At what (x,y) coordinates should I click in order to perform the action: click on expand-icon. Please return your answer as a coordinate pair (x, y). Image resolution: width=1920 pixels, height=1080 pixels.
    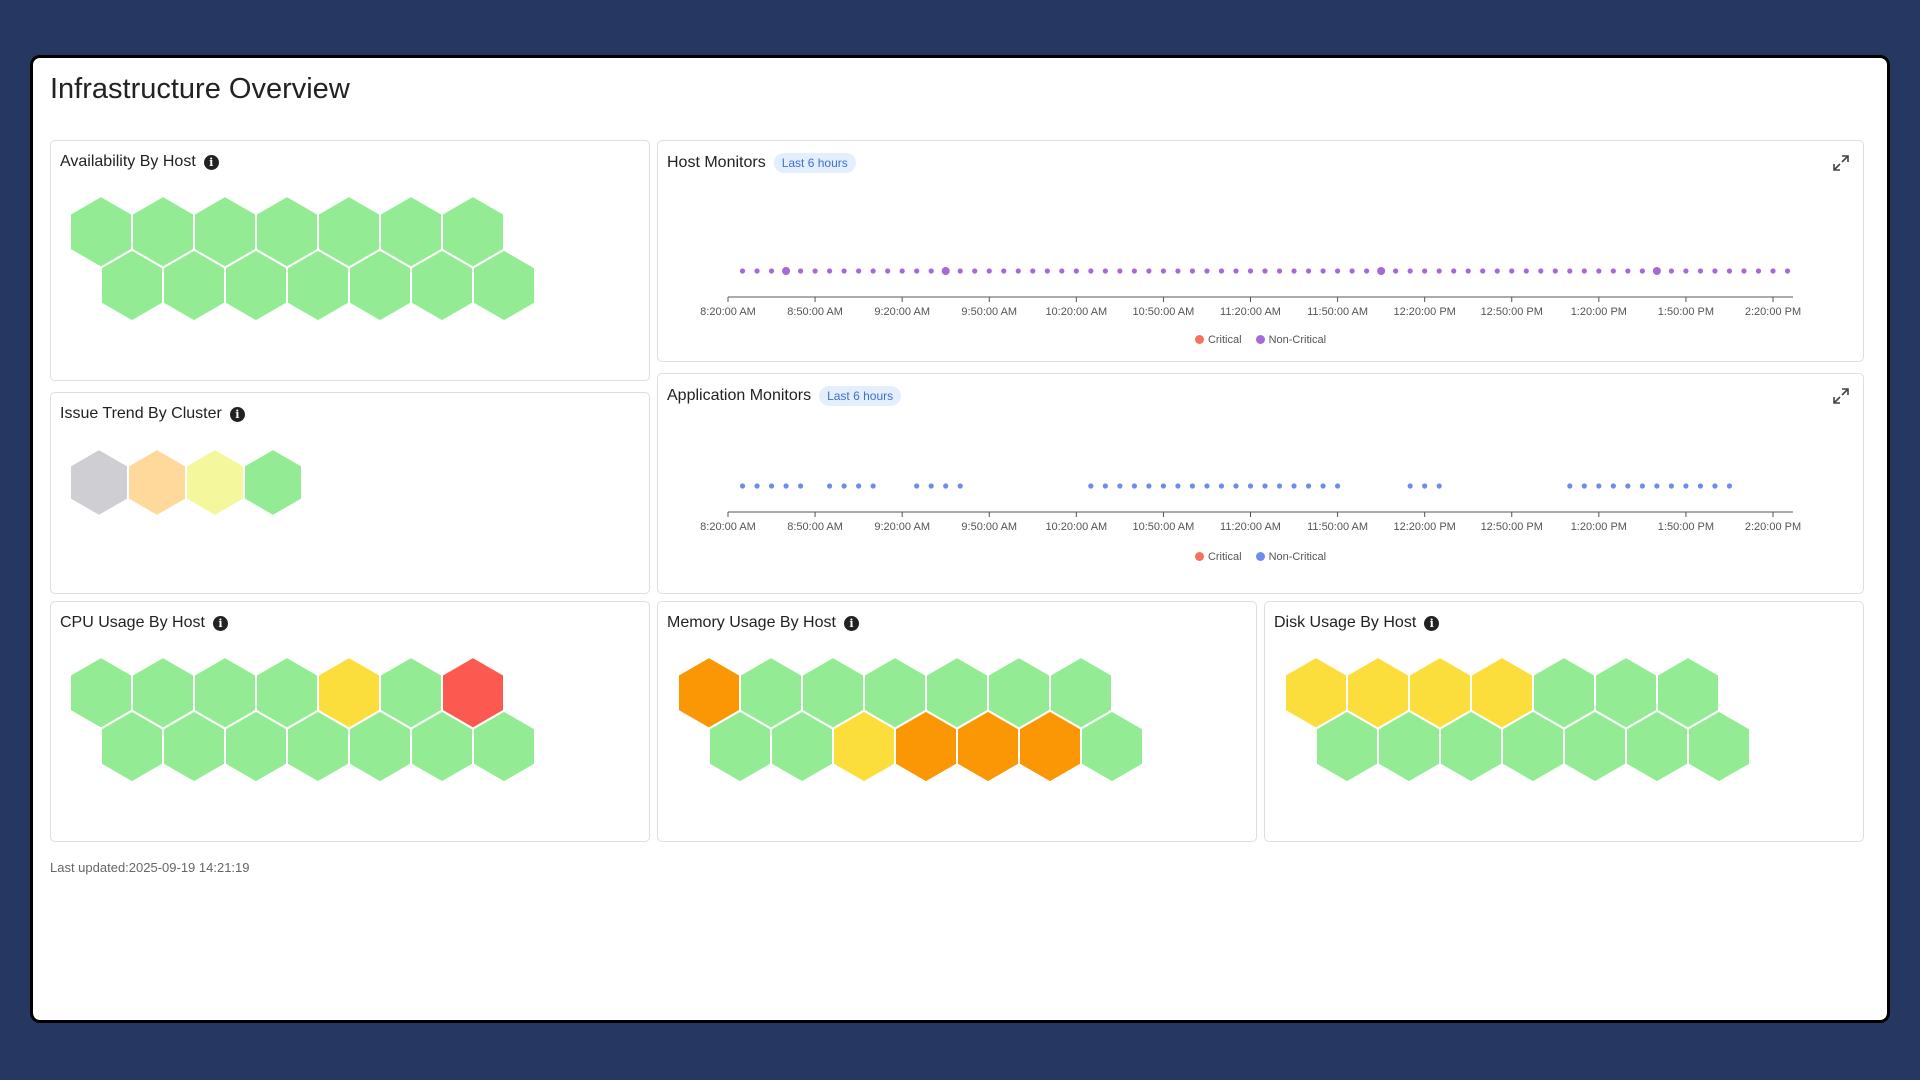
    Looking at the image, I should click on (1841, 396).